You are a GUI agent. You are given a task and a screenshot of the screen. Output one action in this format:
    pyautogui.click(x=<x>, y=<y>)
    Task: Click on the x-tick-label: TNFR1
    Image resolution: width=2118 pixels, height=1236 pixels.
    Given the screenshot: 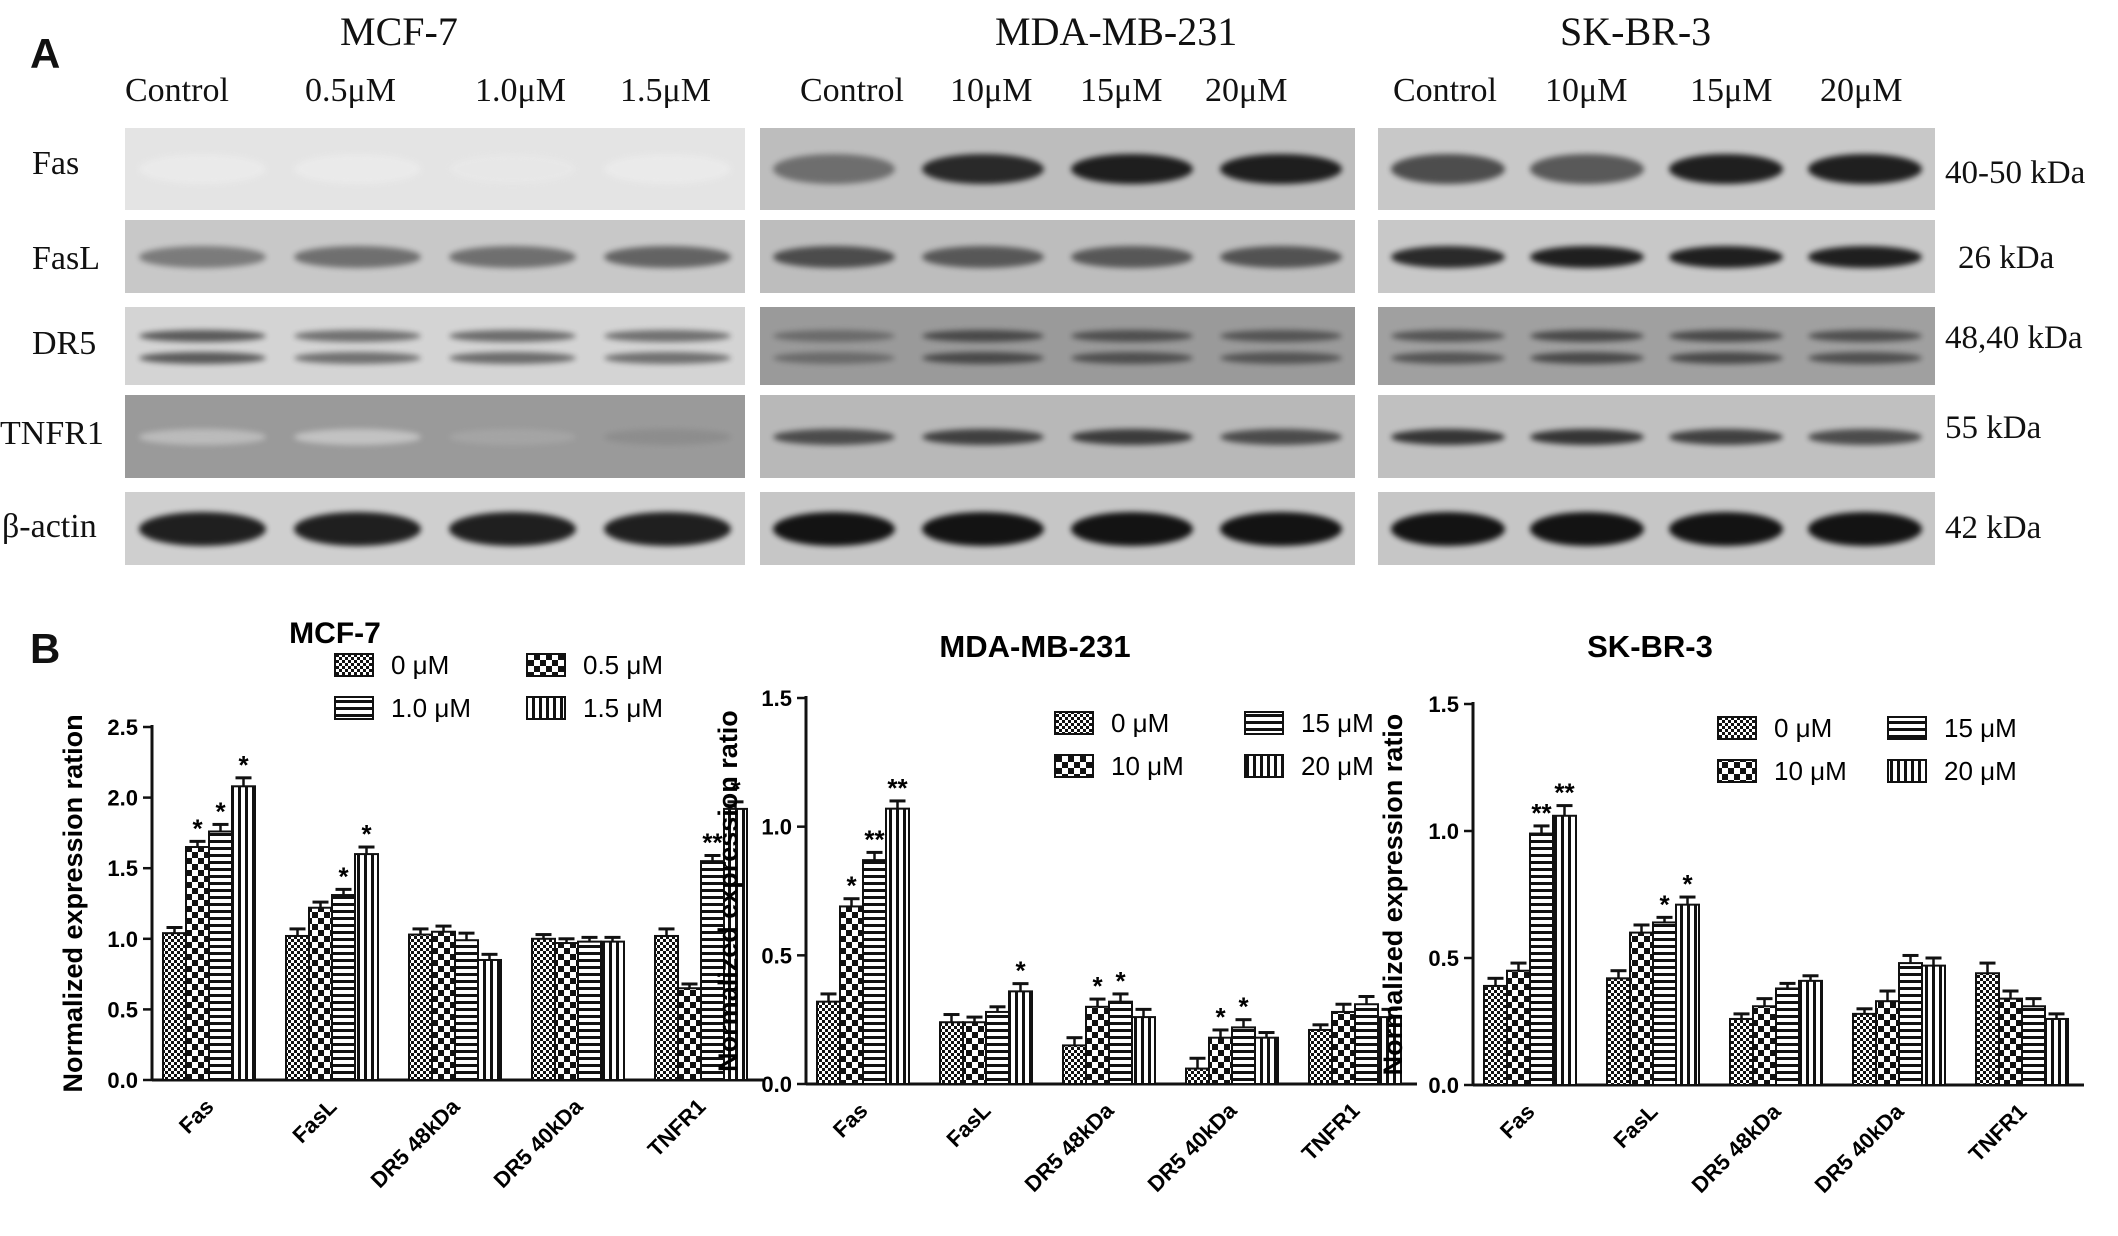 What is the action you would take?
    pyautogui.click(x=677, y=1128)
    